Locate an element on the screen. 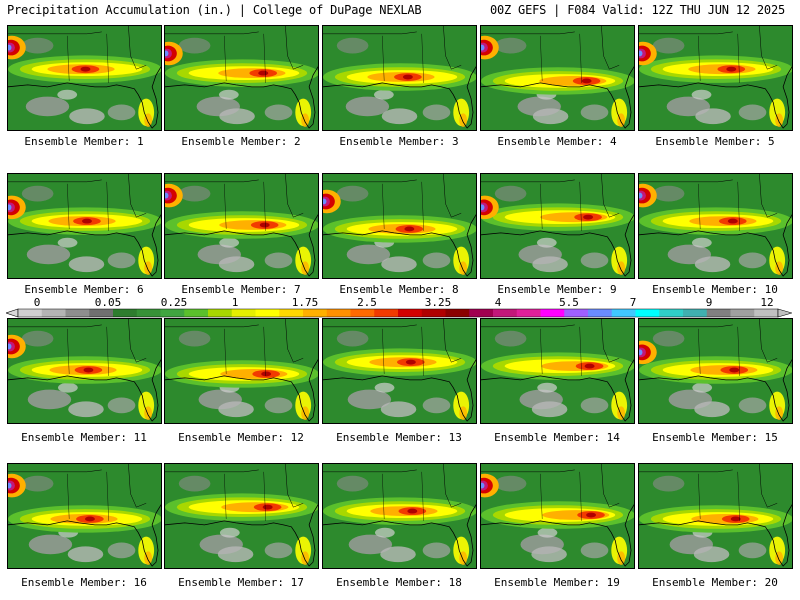 The image size is (800, 600). ensemble-member-caption: Ensemble Member: 6 is located at coordinates (84, 289).